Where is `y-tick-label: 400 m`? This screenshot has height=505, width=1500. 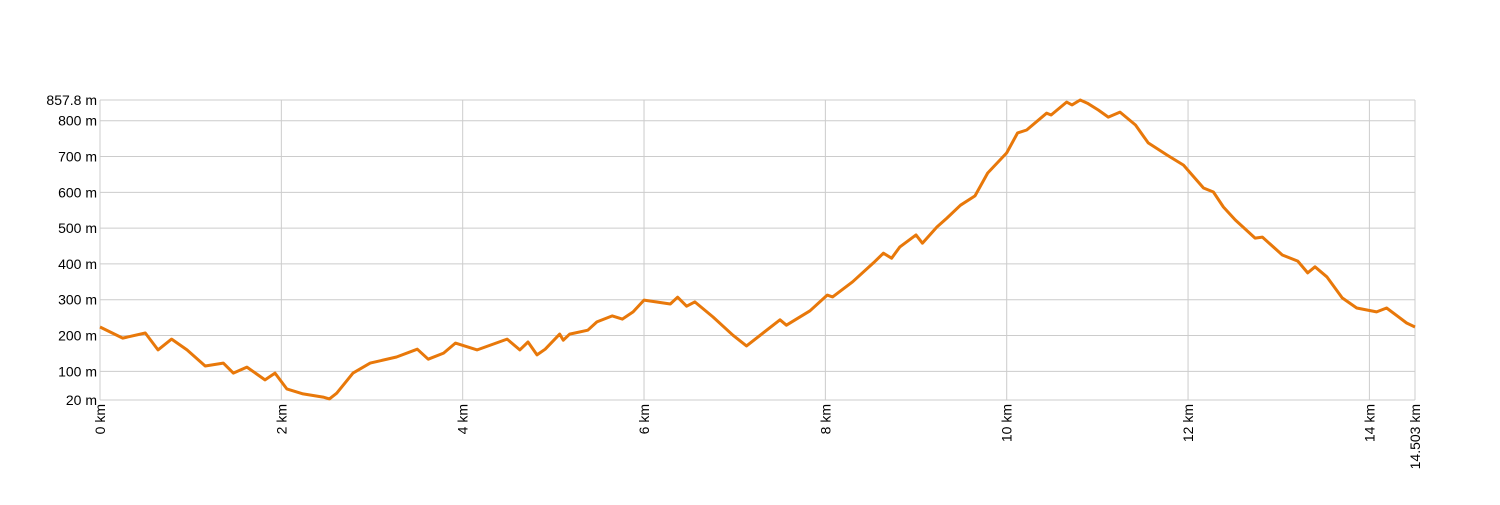 y-tick-label: 400 m is located at coordinates (77, 264).